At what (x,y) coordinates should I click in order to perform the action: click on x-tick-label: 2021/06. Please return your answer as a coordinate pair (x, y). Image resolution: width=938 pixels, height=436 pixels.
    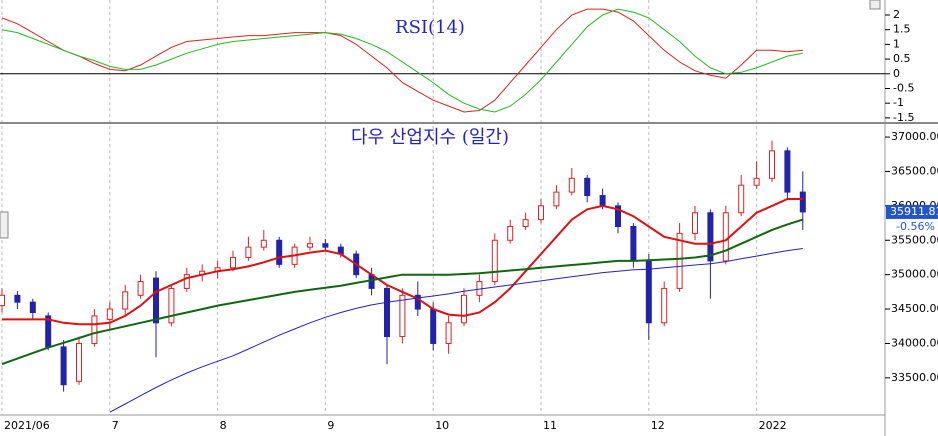
    Looking at the image, I should click on (27, 425).